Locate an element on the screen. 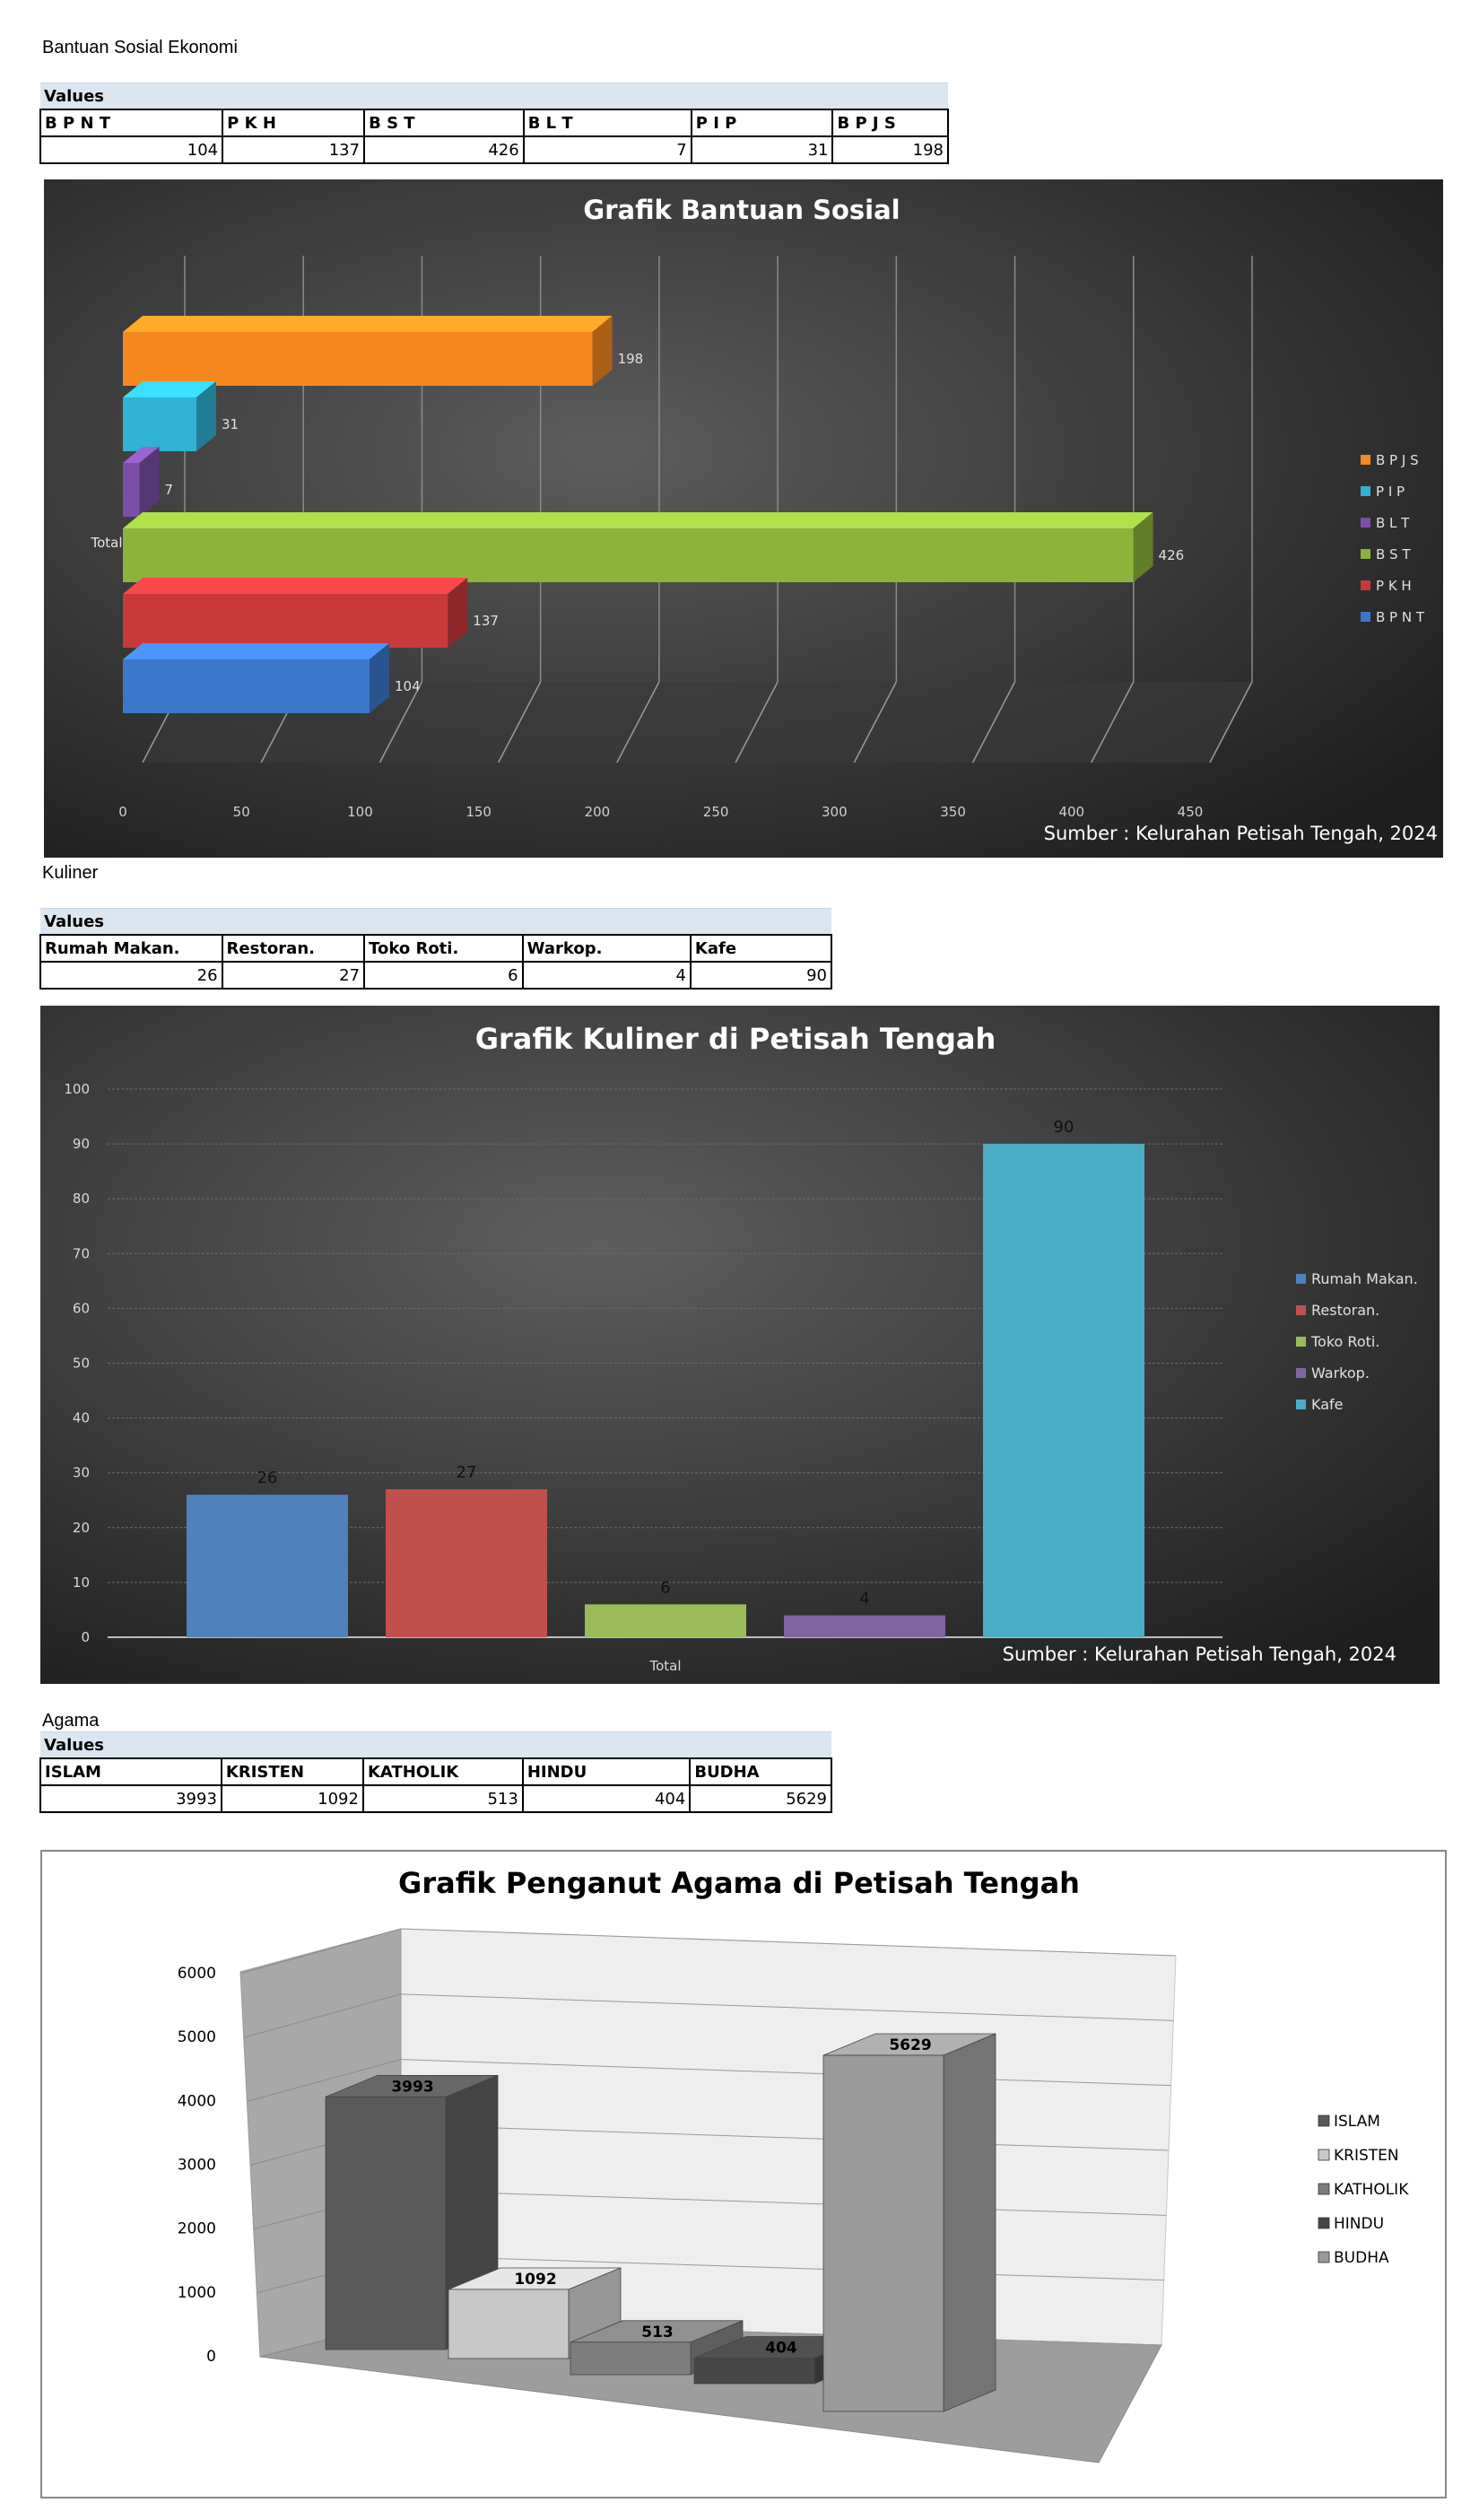  y-tick-label: 2000 is located at coordinates (197, 2229).